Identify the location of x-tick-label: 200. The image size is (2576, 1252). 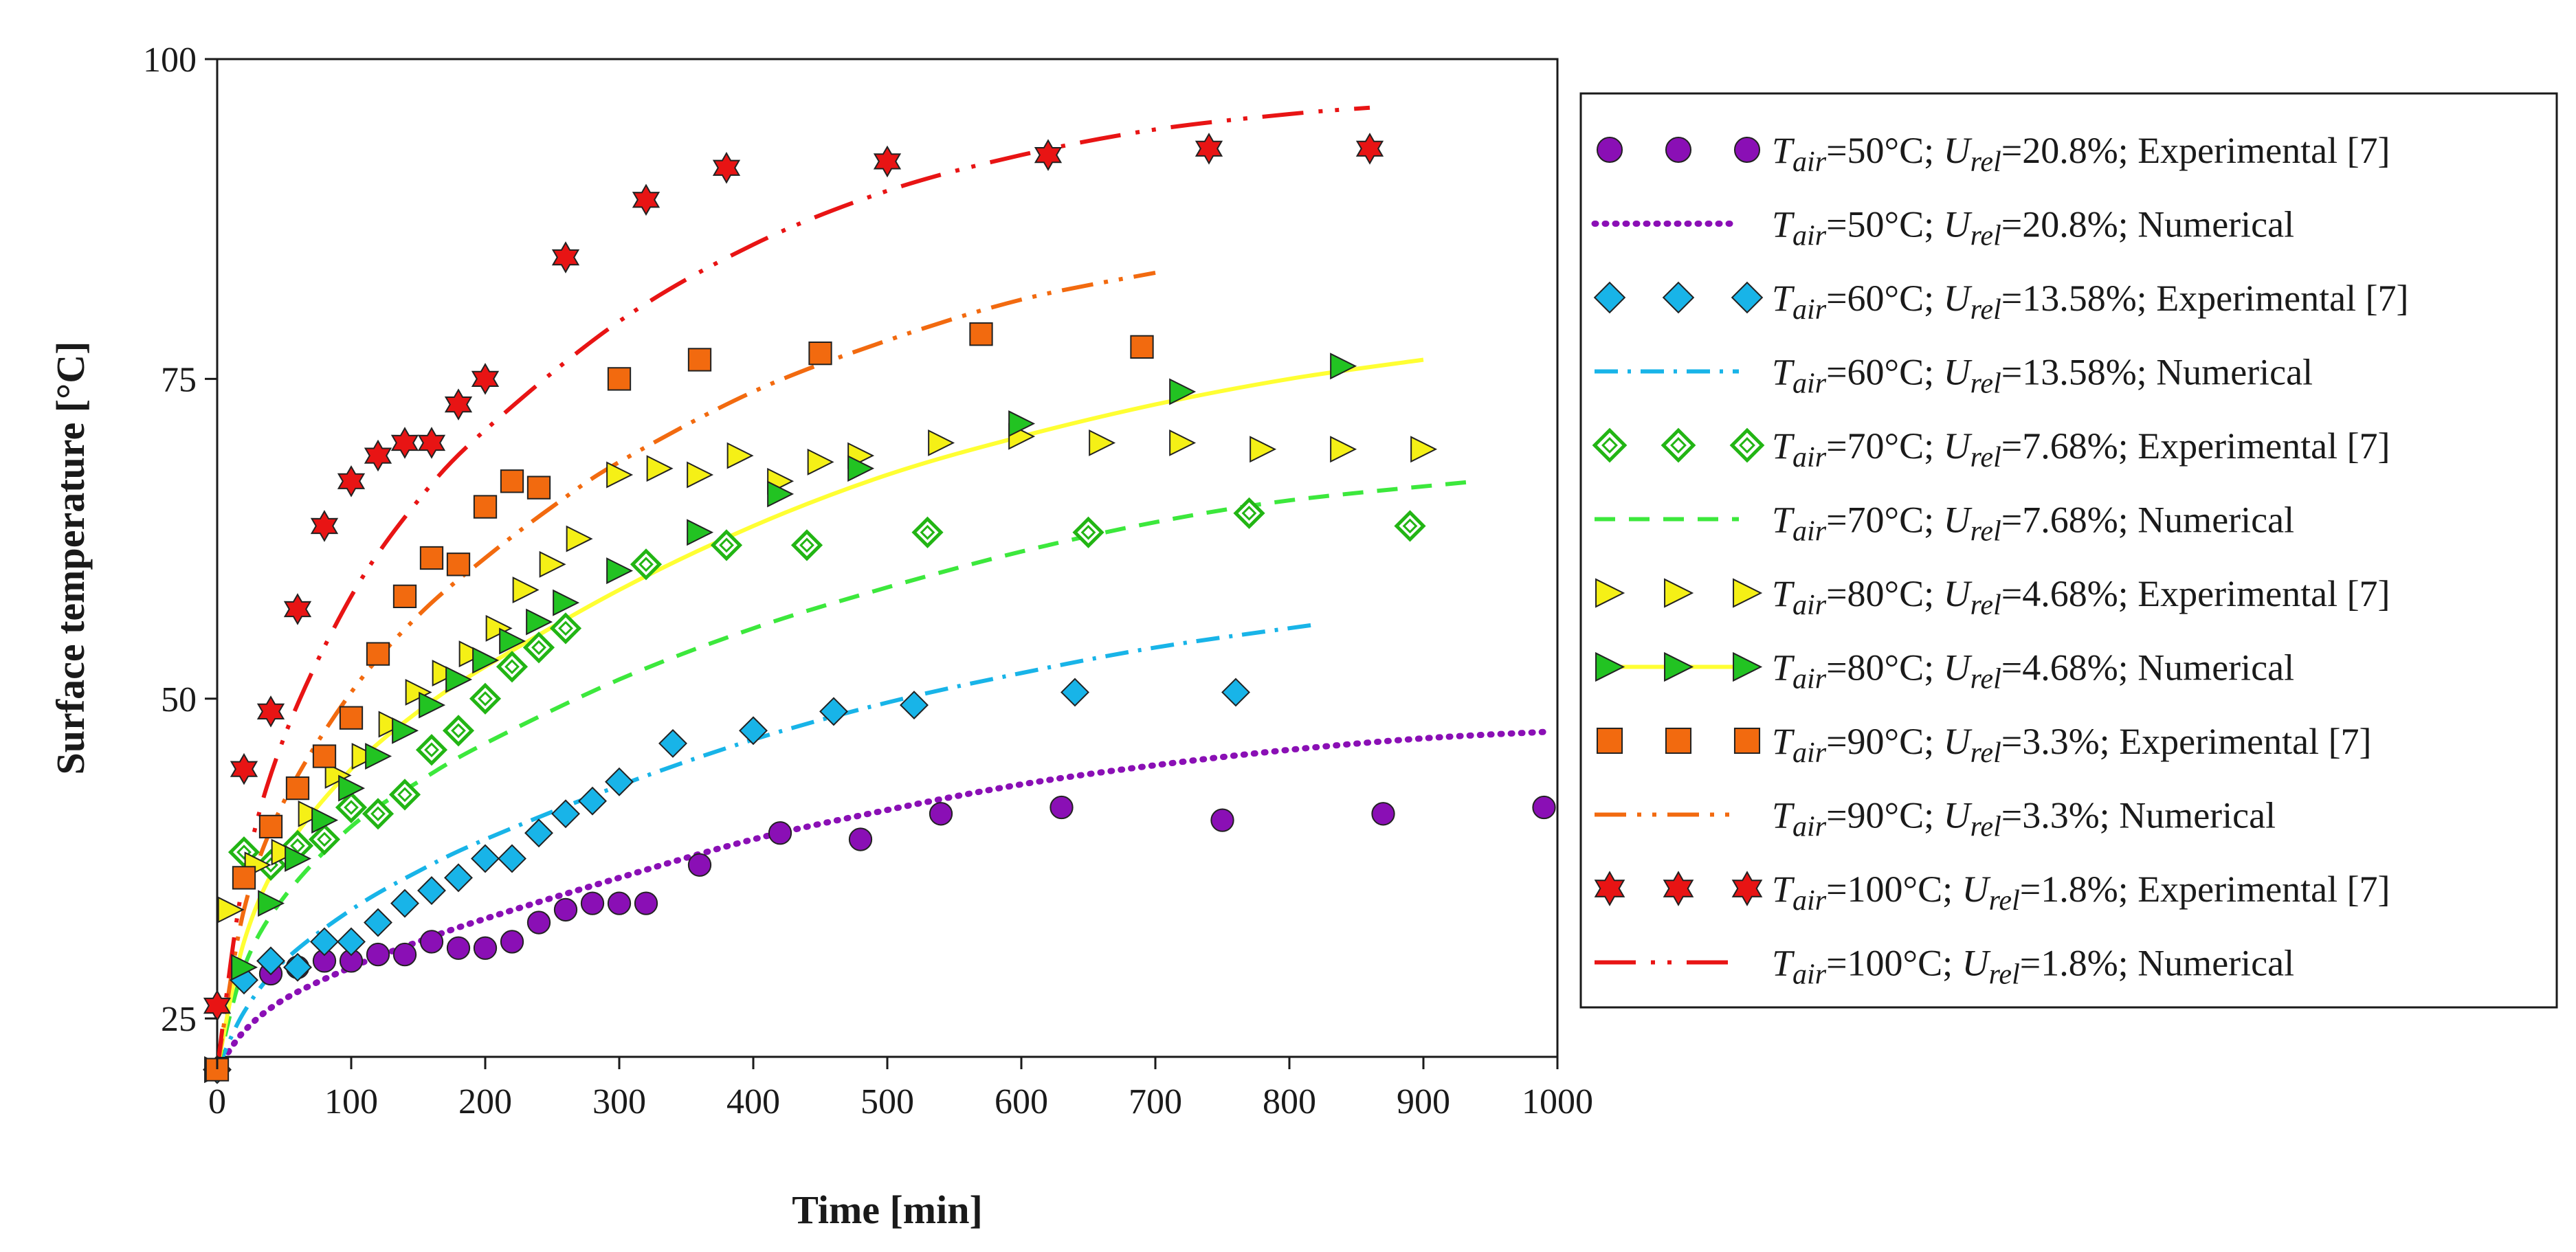
(485, 1102).